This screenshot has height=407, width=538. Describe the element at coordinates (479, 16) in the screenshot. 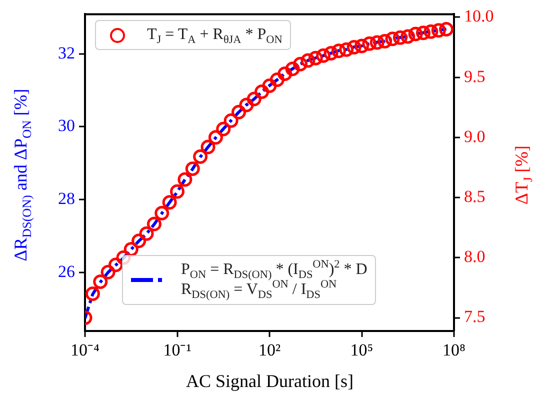

I see `y2-tick-label: 10.0` at that location.